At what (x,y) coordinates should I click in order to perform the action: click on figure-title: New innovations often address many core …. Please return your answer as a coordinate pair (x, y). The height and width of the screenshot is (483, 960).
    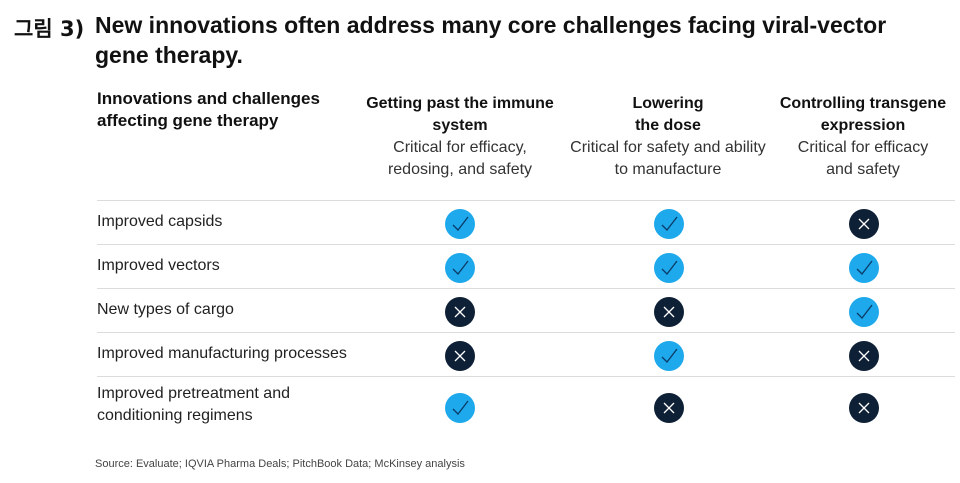
    Looking at the image, I should click on (491, 40).